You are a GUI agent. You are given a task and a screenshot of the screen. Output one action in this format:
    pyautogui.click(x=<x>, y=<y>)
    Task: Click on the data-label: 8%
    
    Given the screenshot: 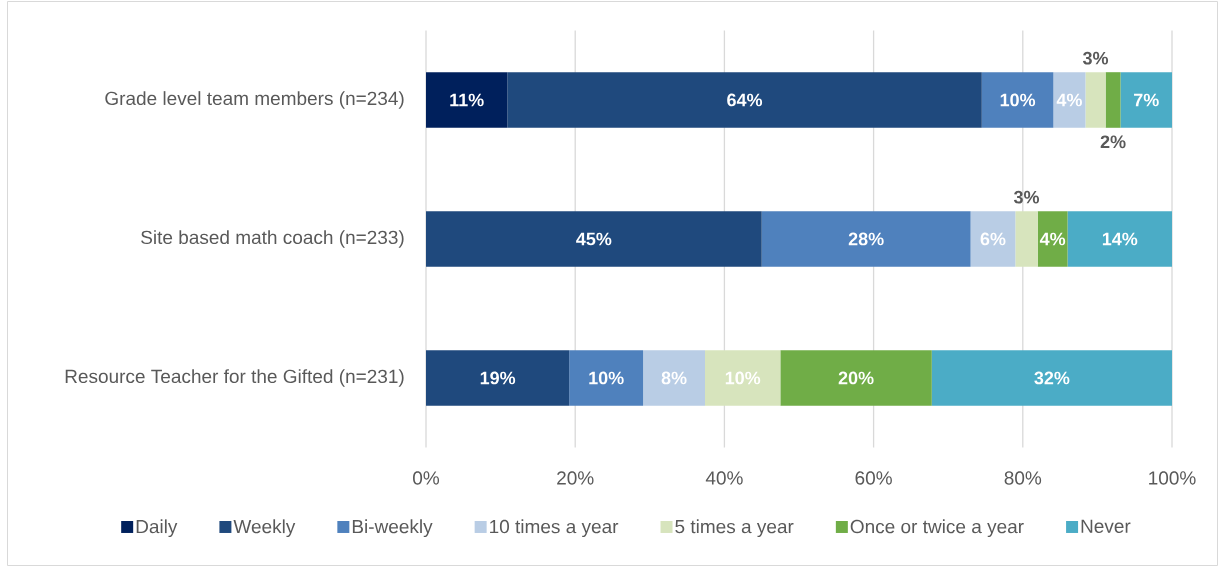 What is the action you would take?
    pyautogui.click(x=674, y=378)
    